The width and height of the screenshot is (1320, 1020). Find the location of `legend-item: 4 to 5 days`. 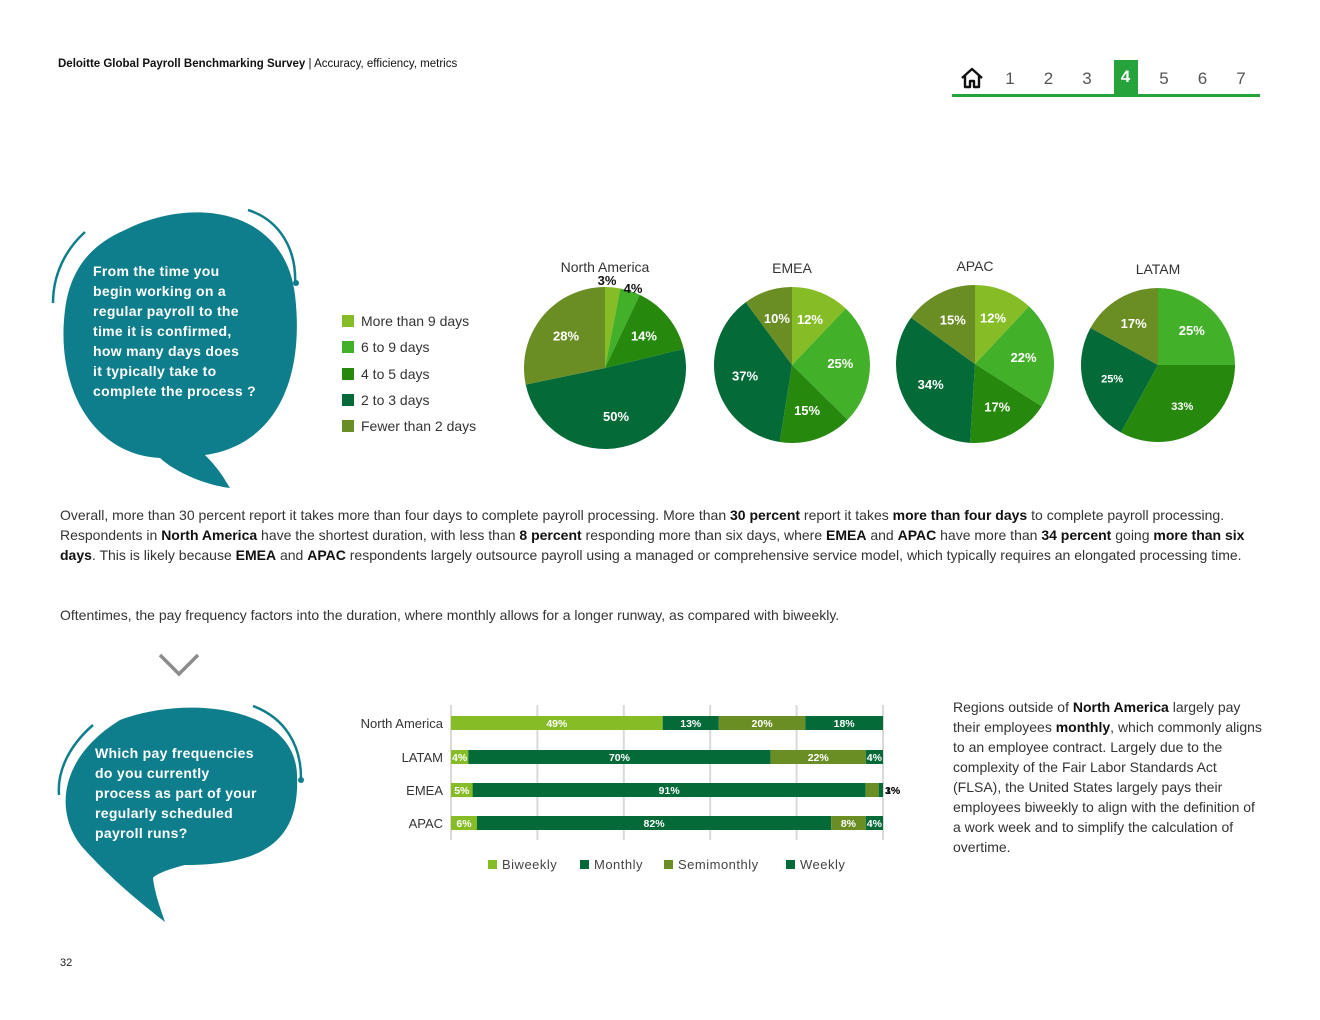

legend-item: 4 to 5 days is located at coordinates (409, 374).